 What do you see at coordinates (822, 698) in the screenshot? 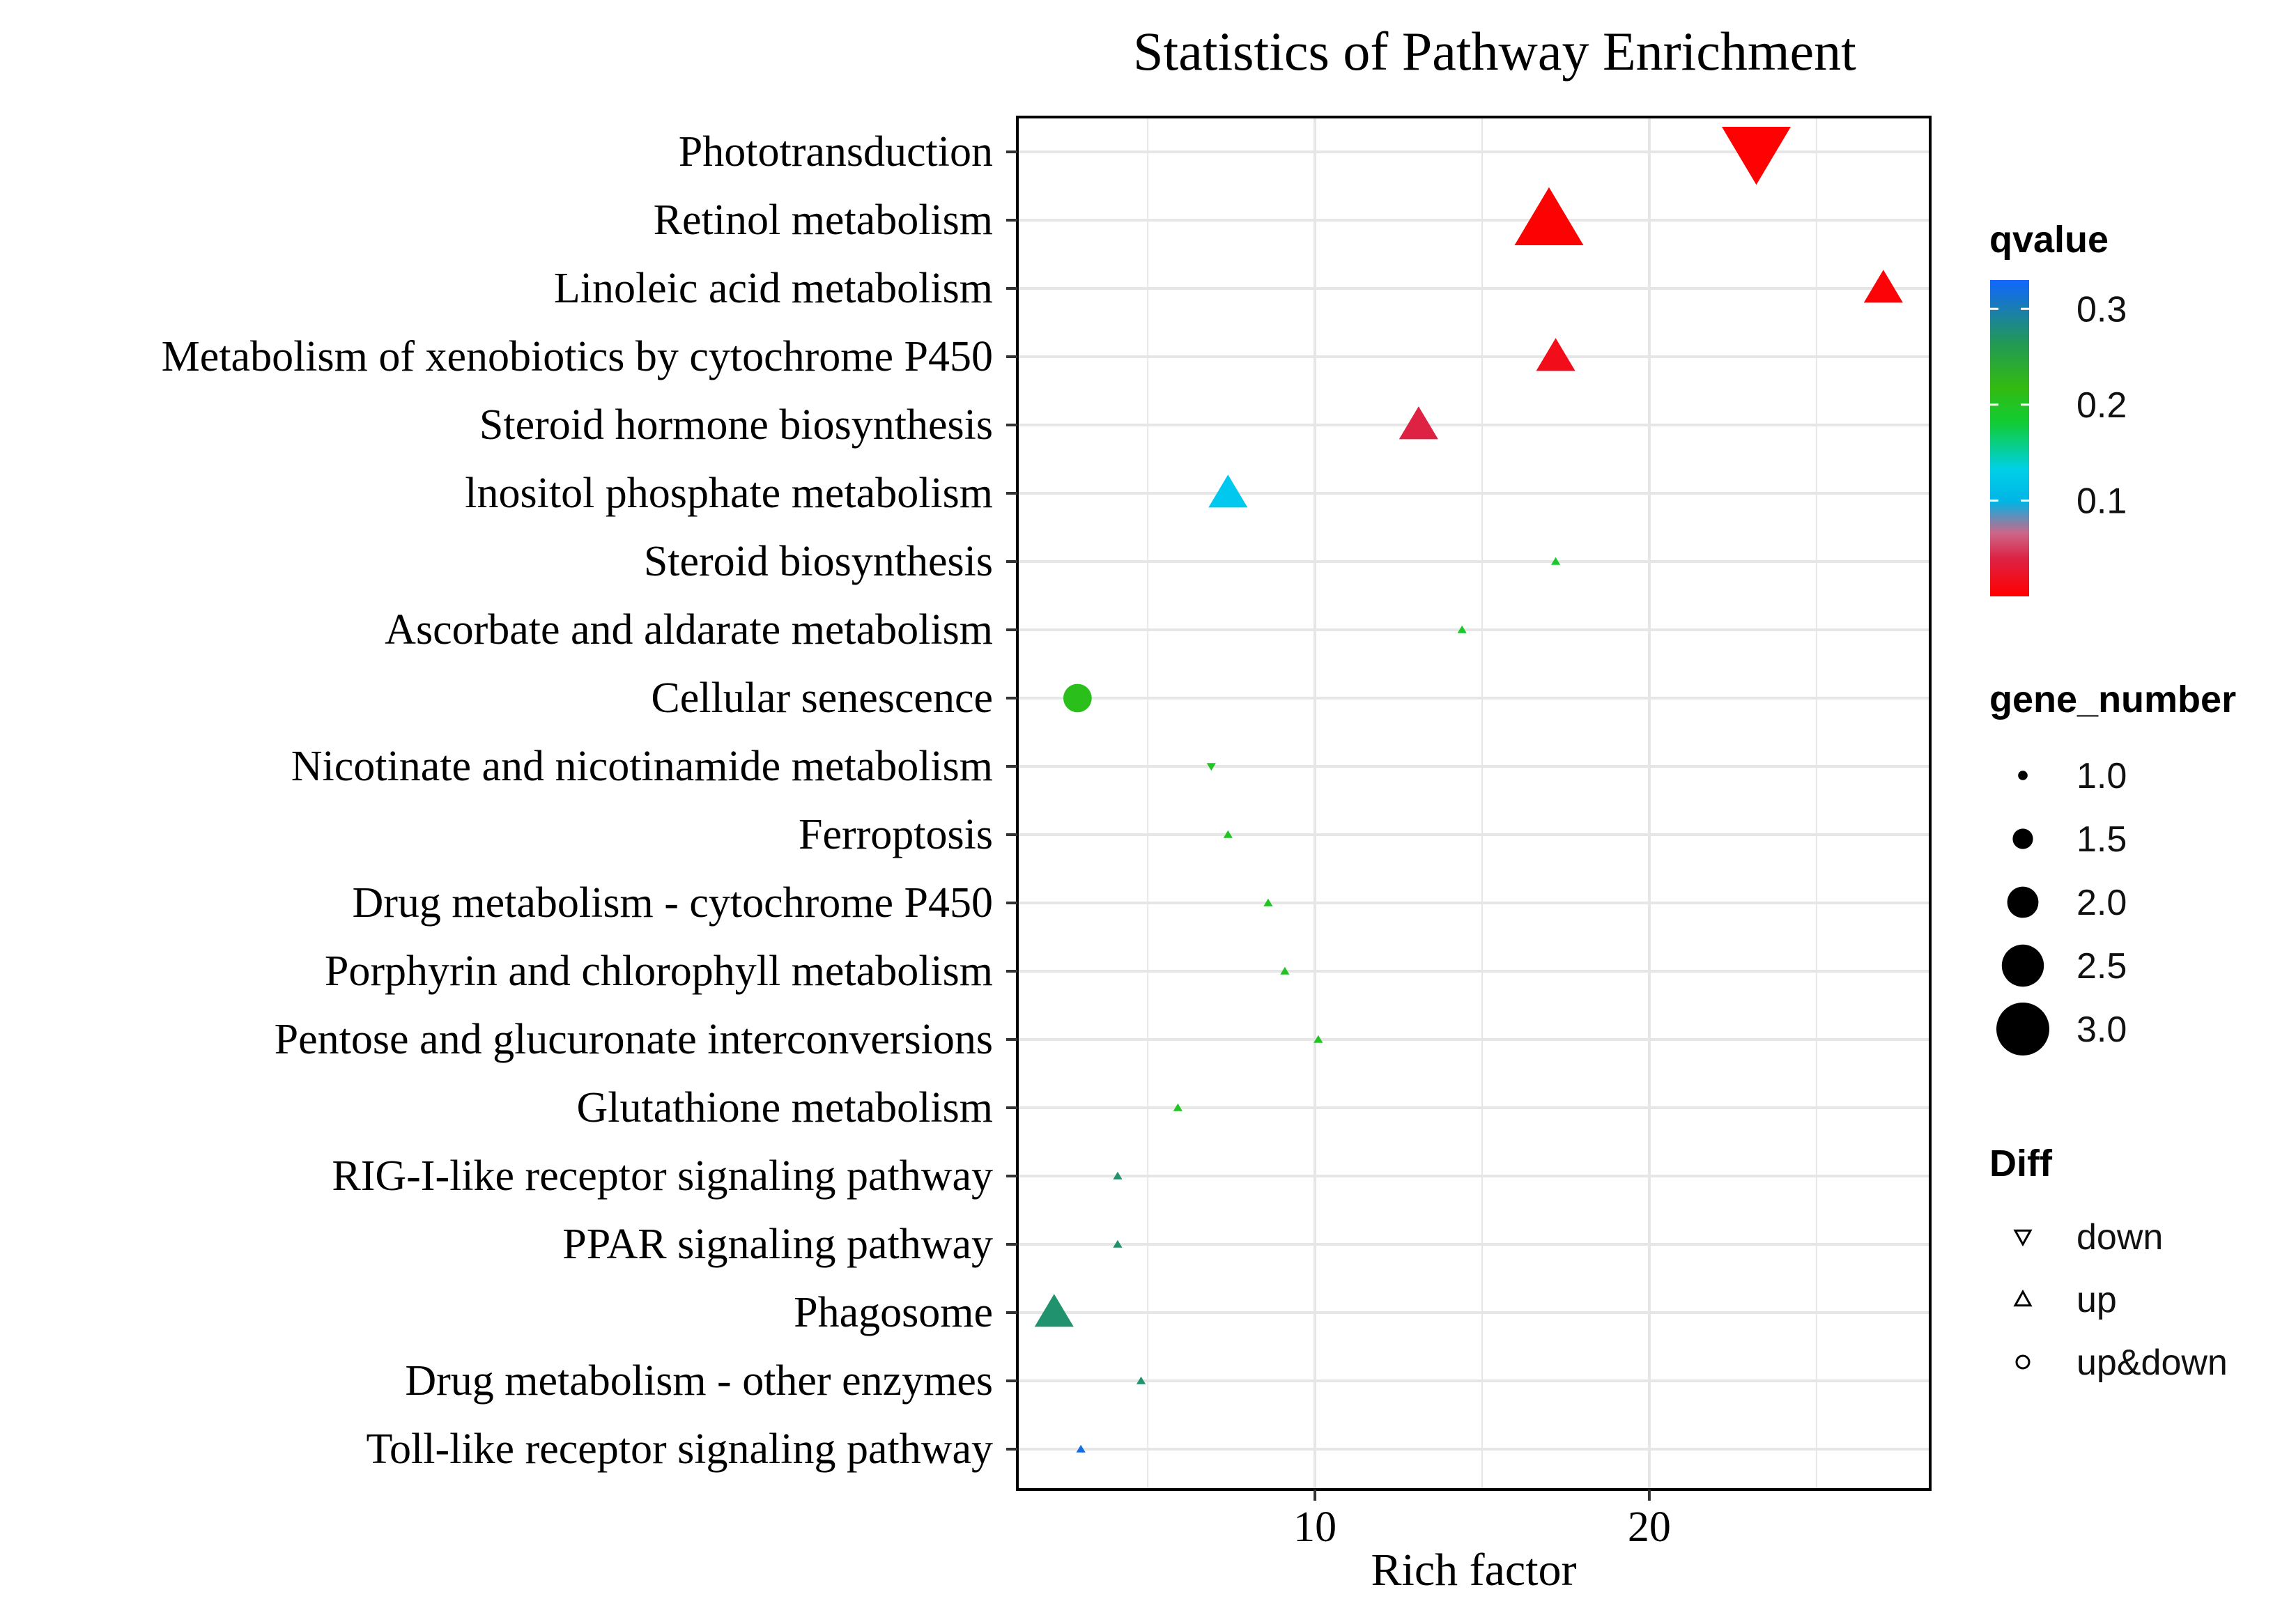
I see `y-tick-label: Cellular senescence` at bounding box center [822, 698].